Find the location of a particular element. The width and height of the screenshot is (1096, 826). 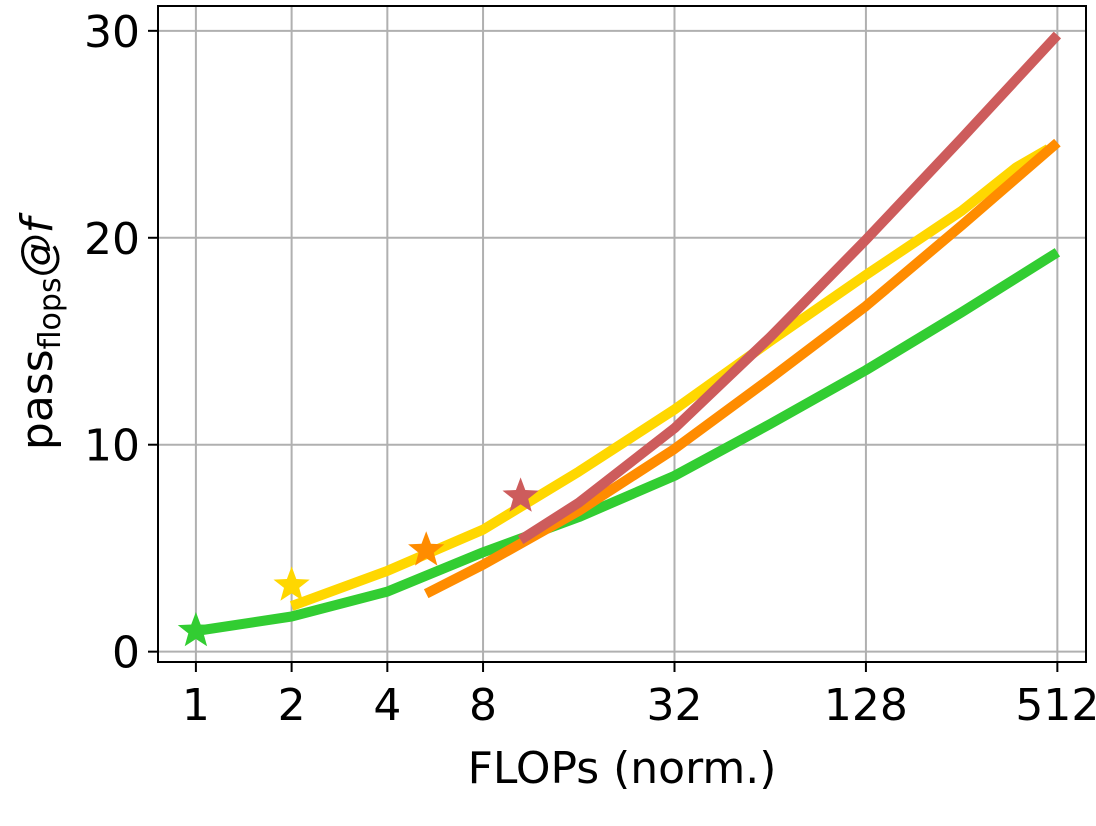

x-axis-ticks: 1 2 4 8 32 128 512 is located at coordinates (639, 696).